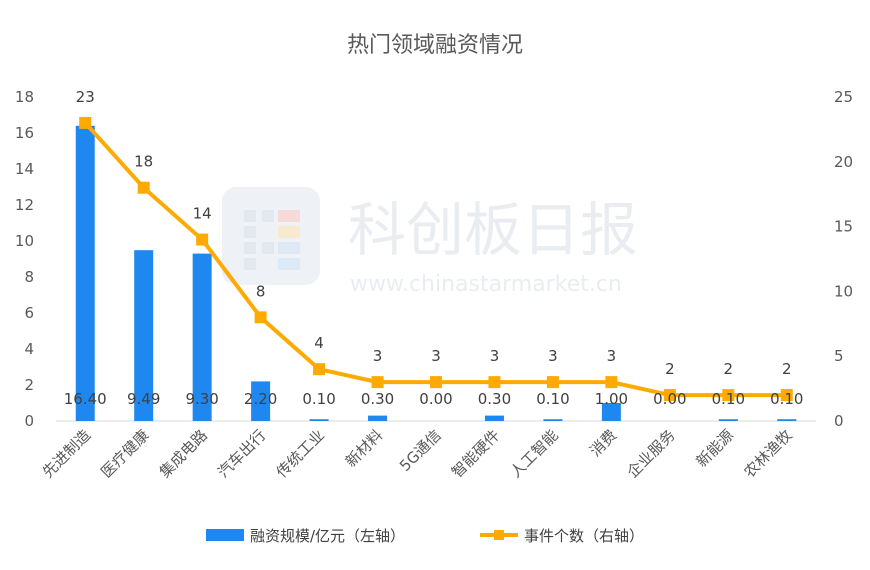 This screenshot has height=570, width=870. What do you see at coordinates (767, 453) in the screenshot?
I see `category-label: 农林渔牧` at bounding box center [767, 453].